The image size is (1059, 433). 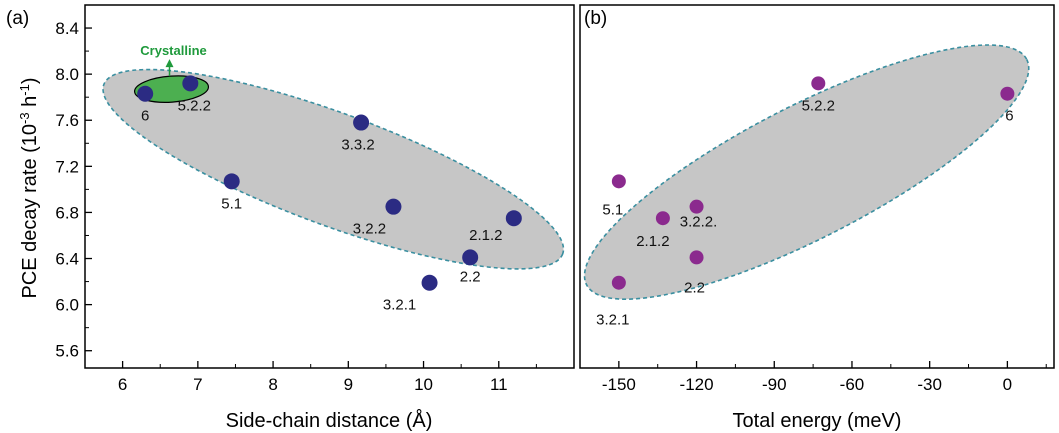 I want to click on x-tick-label: -150, so click(x=619, y=384).